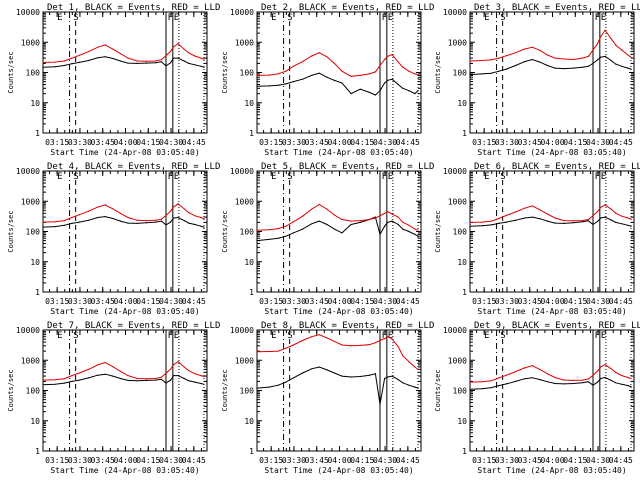 The image size is (640, 480). Describe the element at coordinates (30, 360) in the screenshot. I see `y-tick-label: 1000` at that location.